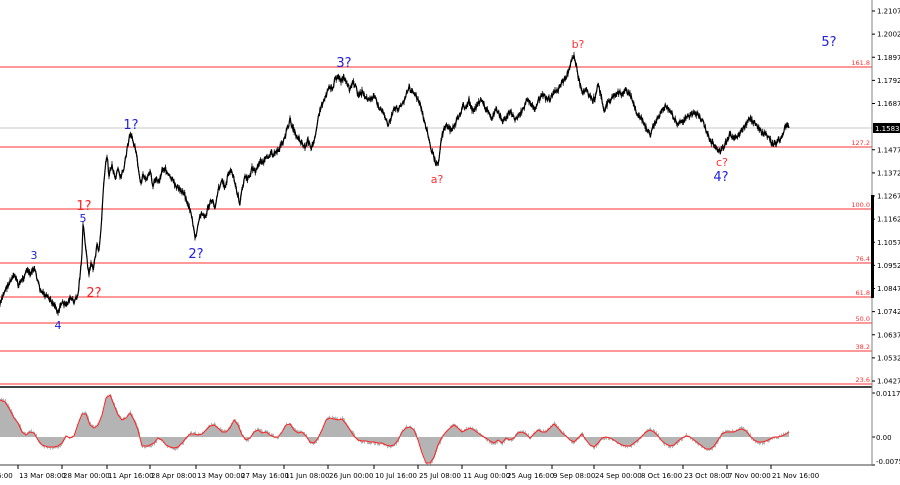  What do you see at coordinates (530, 476) in the screenshot?
I see `time-tick-label: 25 Aug 16:00` at bounding box center [530, 476].